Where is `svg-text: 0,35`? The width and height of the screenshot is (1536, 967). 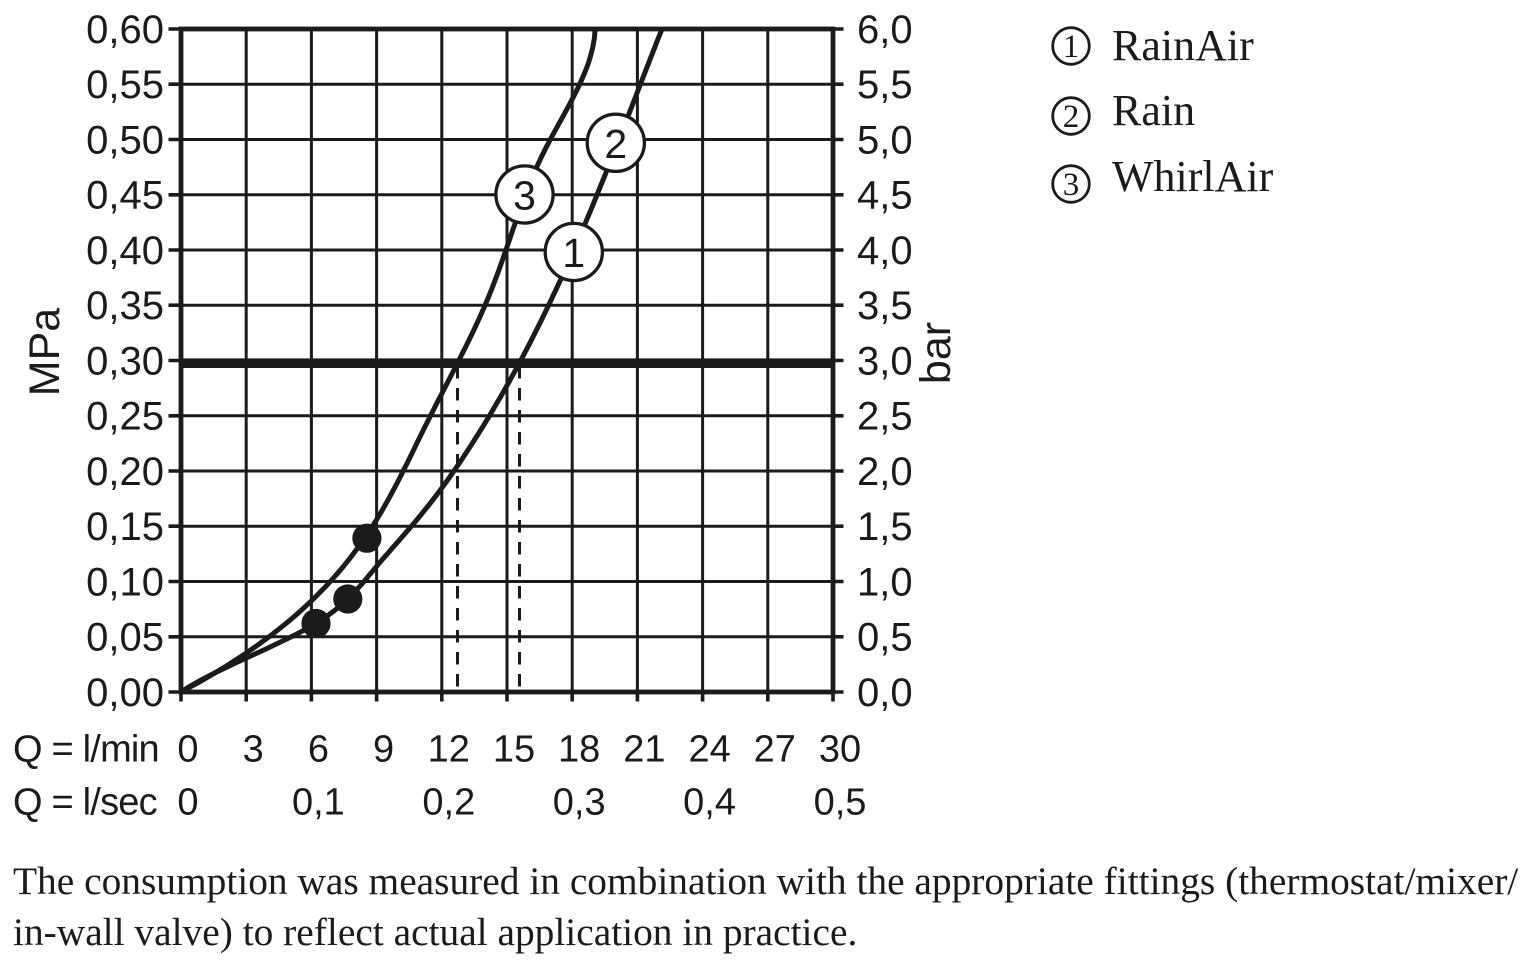
svg-text: 0,35 is located at coordinates (125, 306).